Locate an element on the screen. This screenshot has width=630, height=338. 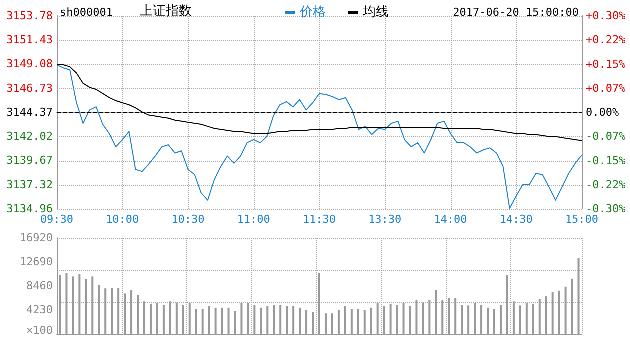
annotation: 2017-06-20 15:00:00 is located at coordinates (516, 12).